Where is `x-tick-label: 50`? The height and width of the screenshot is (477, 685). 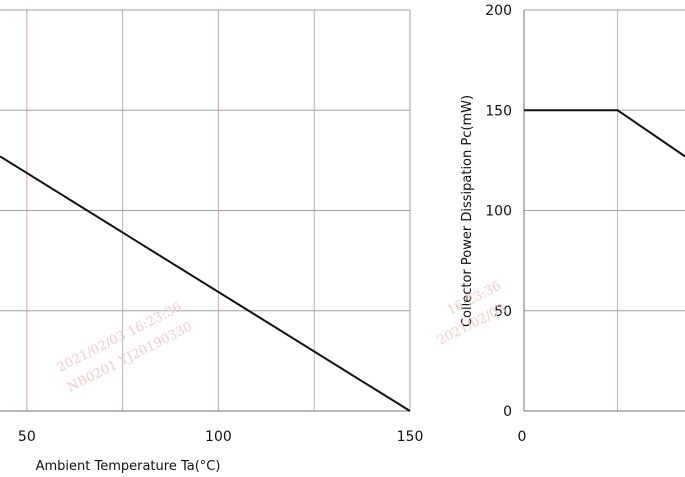 x-tick-label: 50 is located at coordinates (27, 437).